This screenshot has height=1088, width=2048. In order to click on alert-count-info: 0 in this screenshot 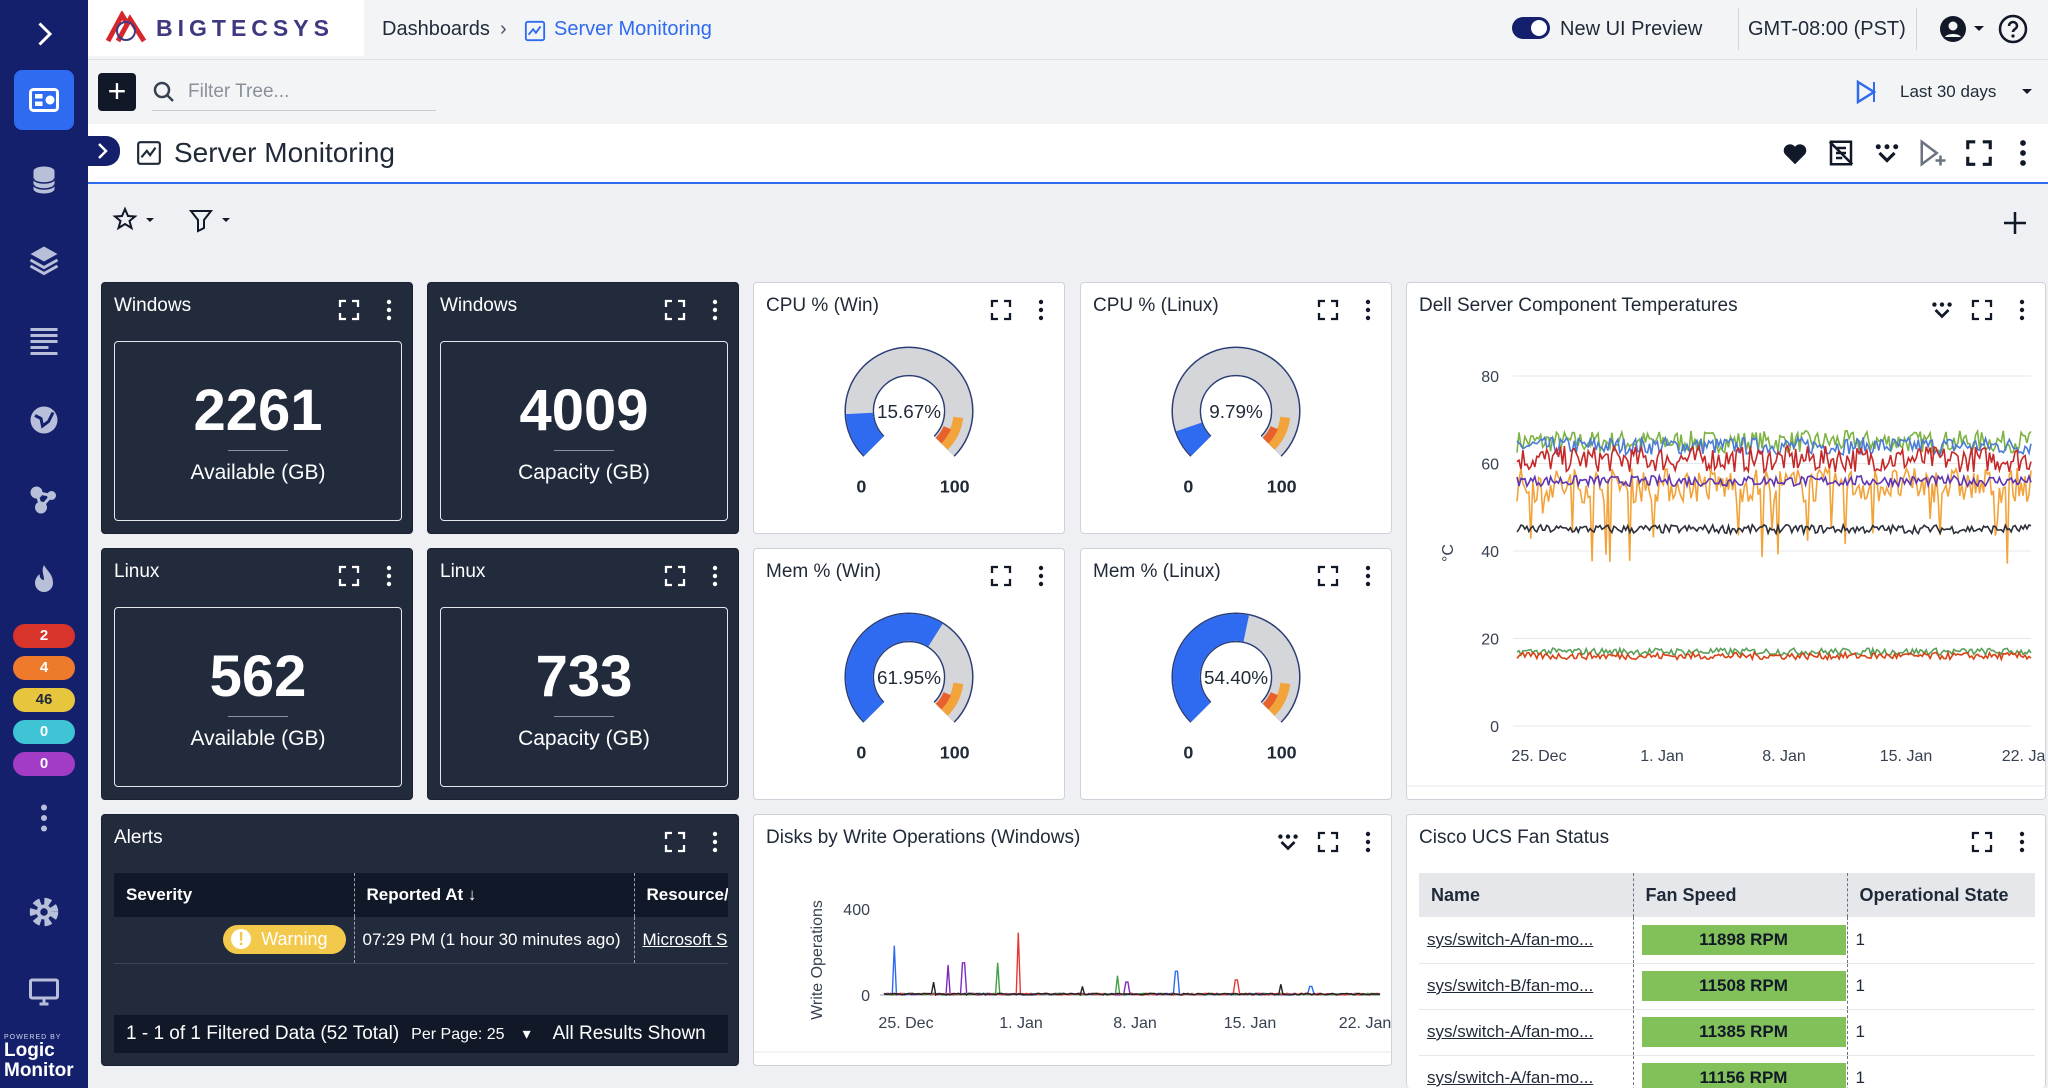, I will do `click(44, 732)`.